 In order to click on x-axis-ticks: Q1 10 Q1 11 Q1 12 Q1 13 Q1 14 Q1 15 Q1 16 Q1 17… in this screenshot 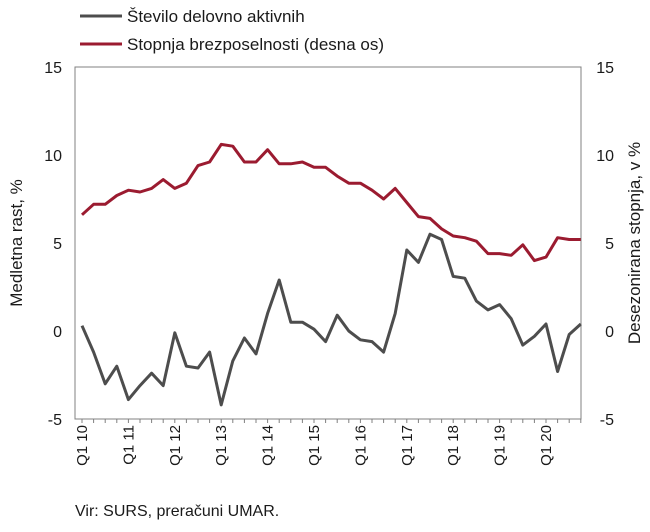, I will do `click(328, 442)`.